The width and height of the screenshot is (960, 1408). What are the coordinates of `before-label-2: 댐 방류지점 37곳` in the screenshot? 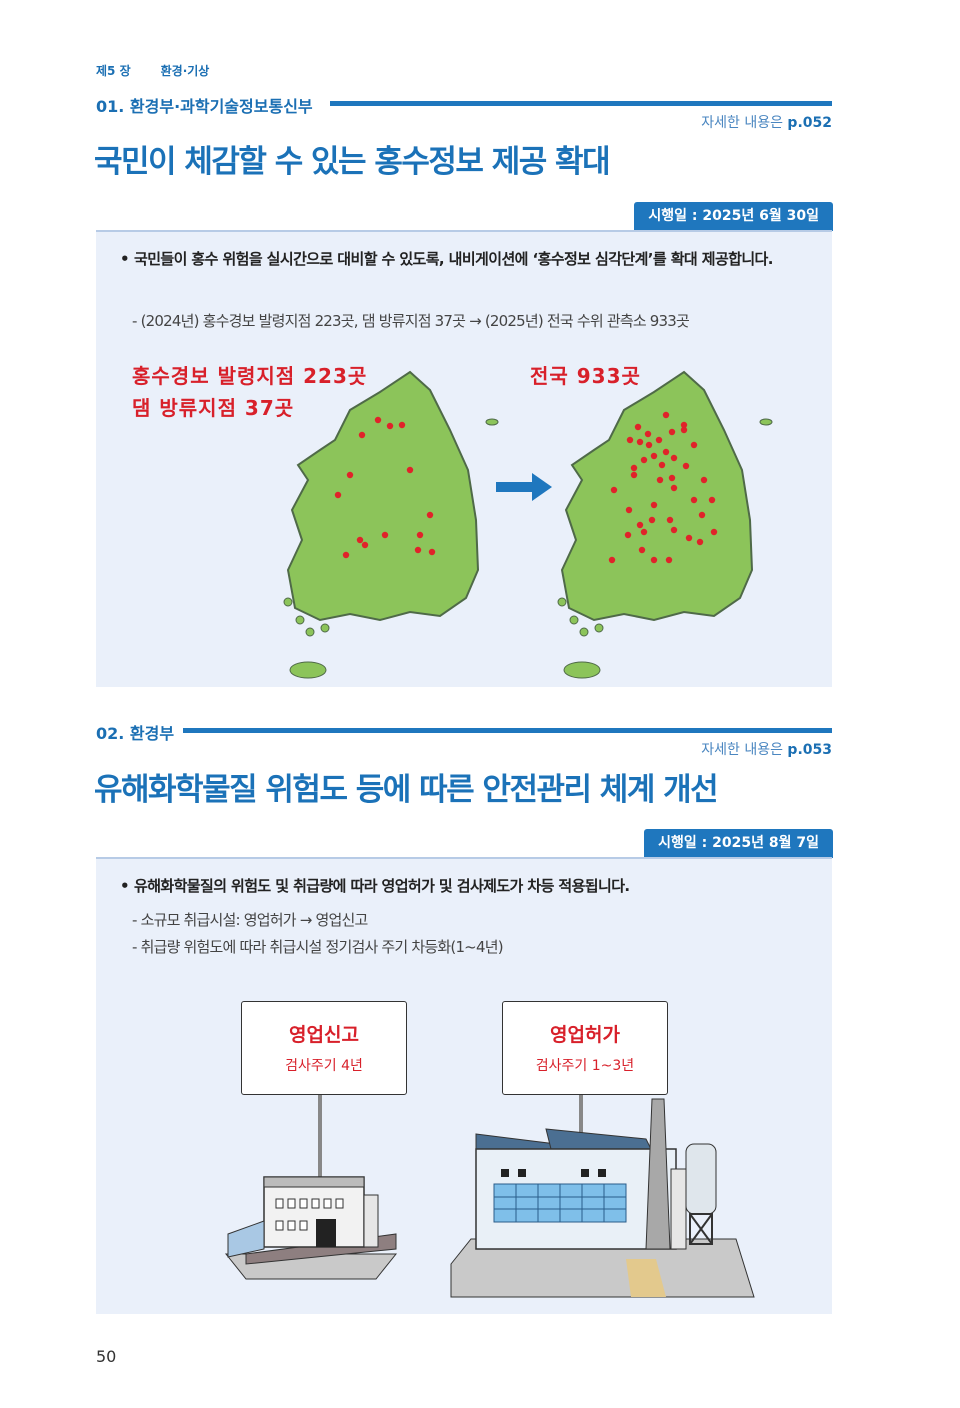 It's located at (213, 408).